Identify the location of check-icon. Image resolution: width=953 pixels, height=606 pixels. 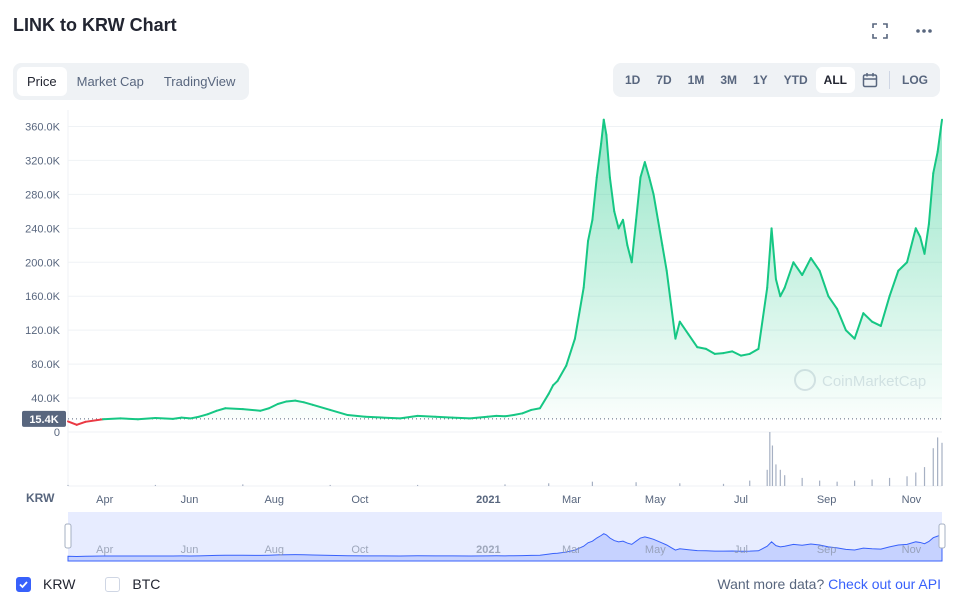
(23, 584).